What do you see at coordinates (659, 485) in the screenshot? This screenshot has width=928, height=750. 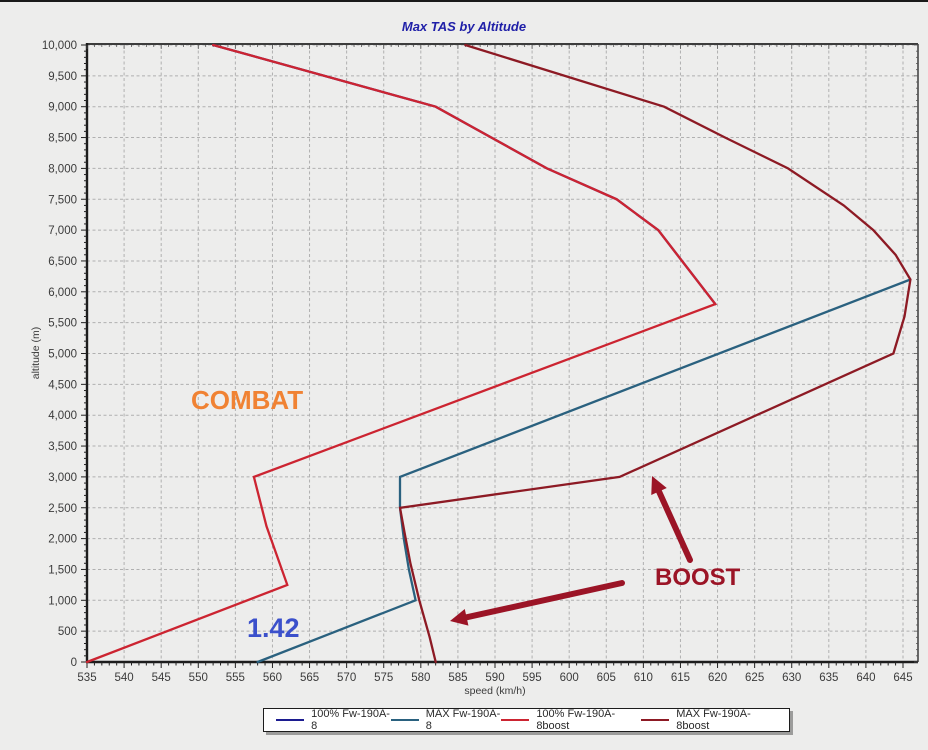 I see `boost-arrow-up-head-icon` at bounding box center [659, 485].